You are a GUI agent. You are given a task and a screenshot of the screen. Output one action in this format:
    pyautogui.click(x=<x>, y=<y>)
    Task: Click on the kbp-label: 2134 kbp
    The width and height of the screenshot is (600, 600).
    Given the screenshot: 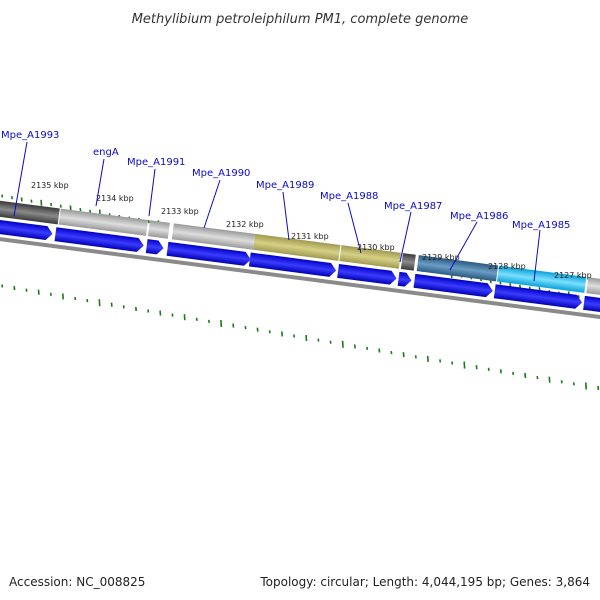 What is the action you would take?
    pyautogui.click(x=115, y=198)
    